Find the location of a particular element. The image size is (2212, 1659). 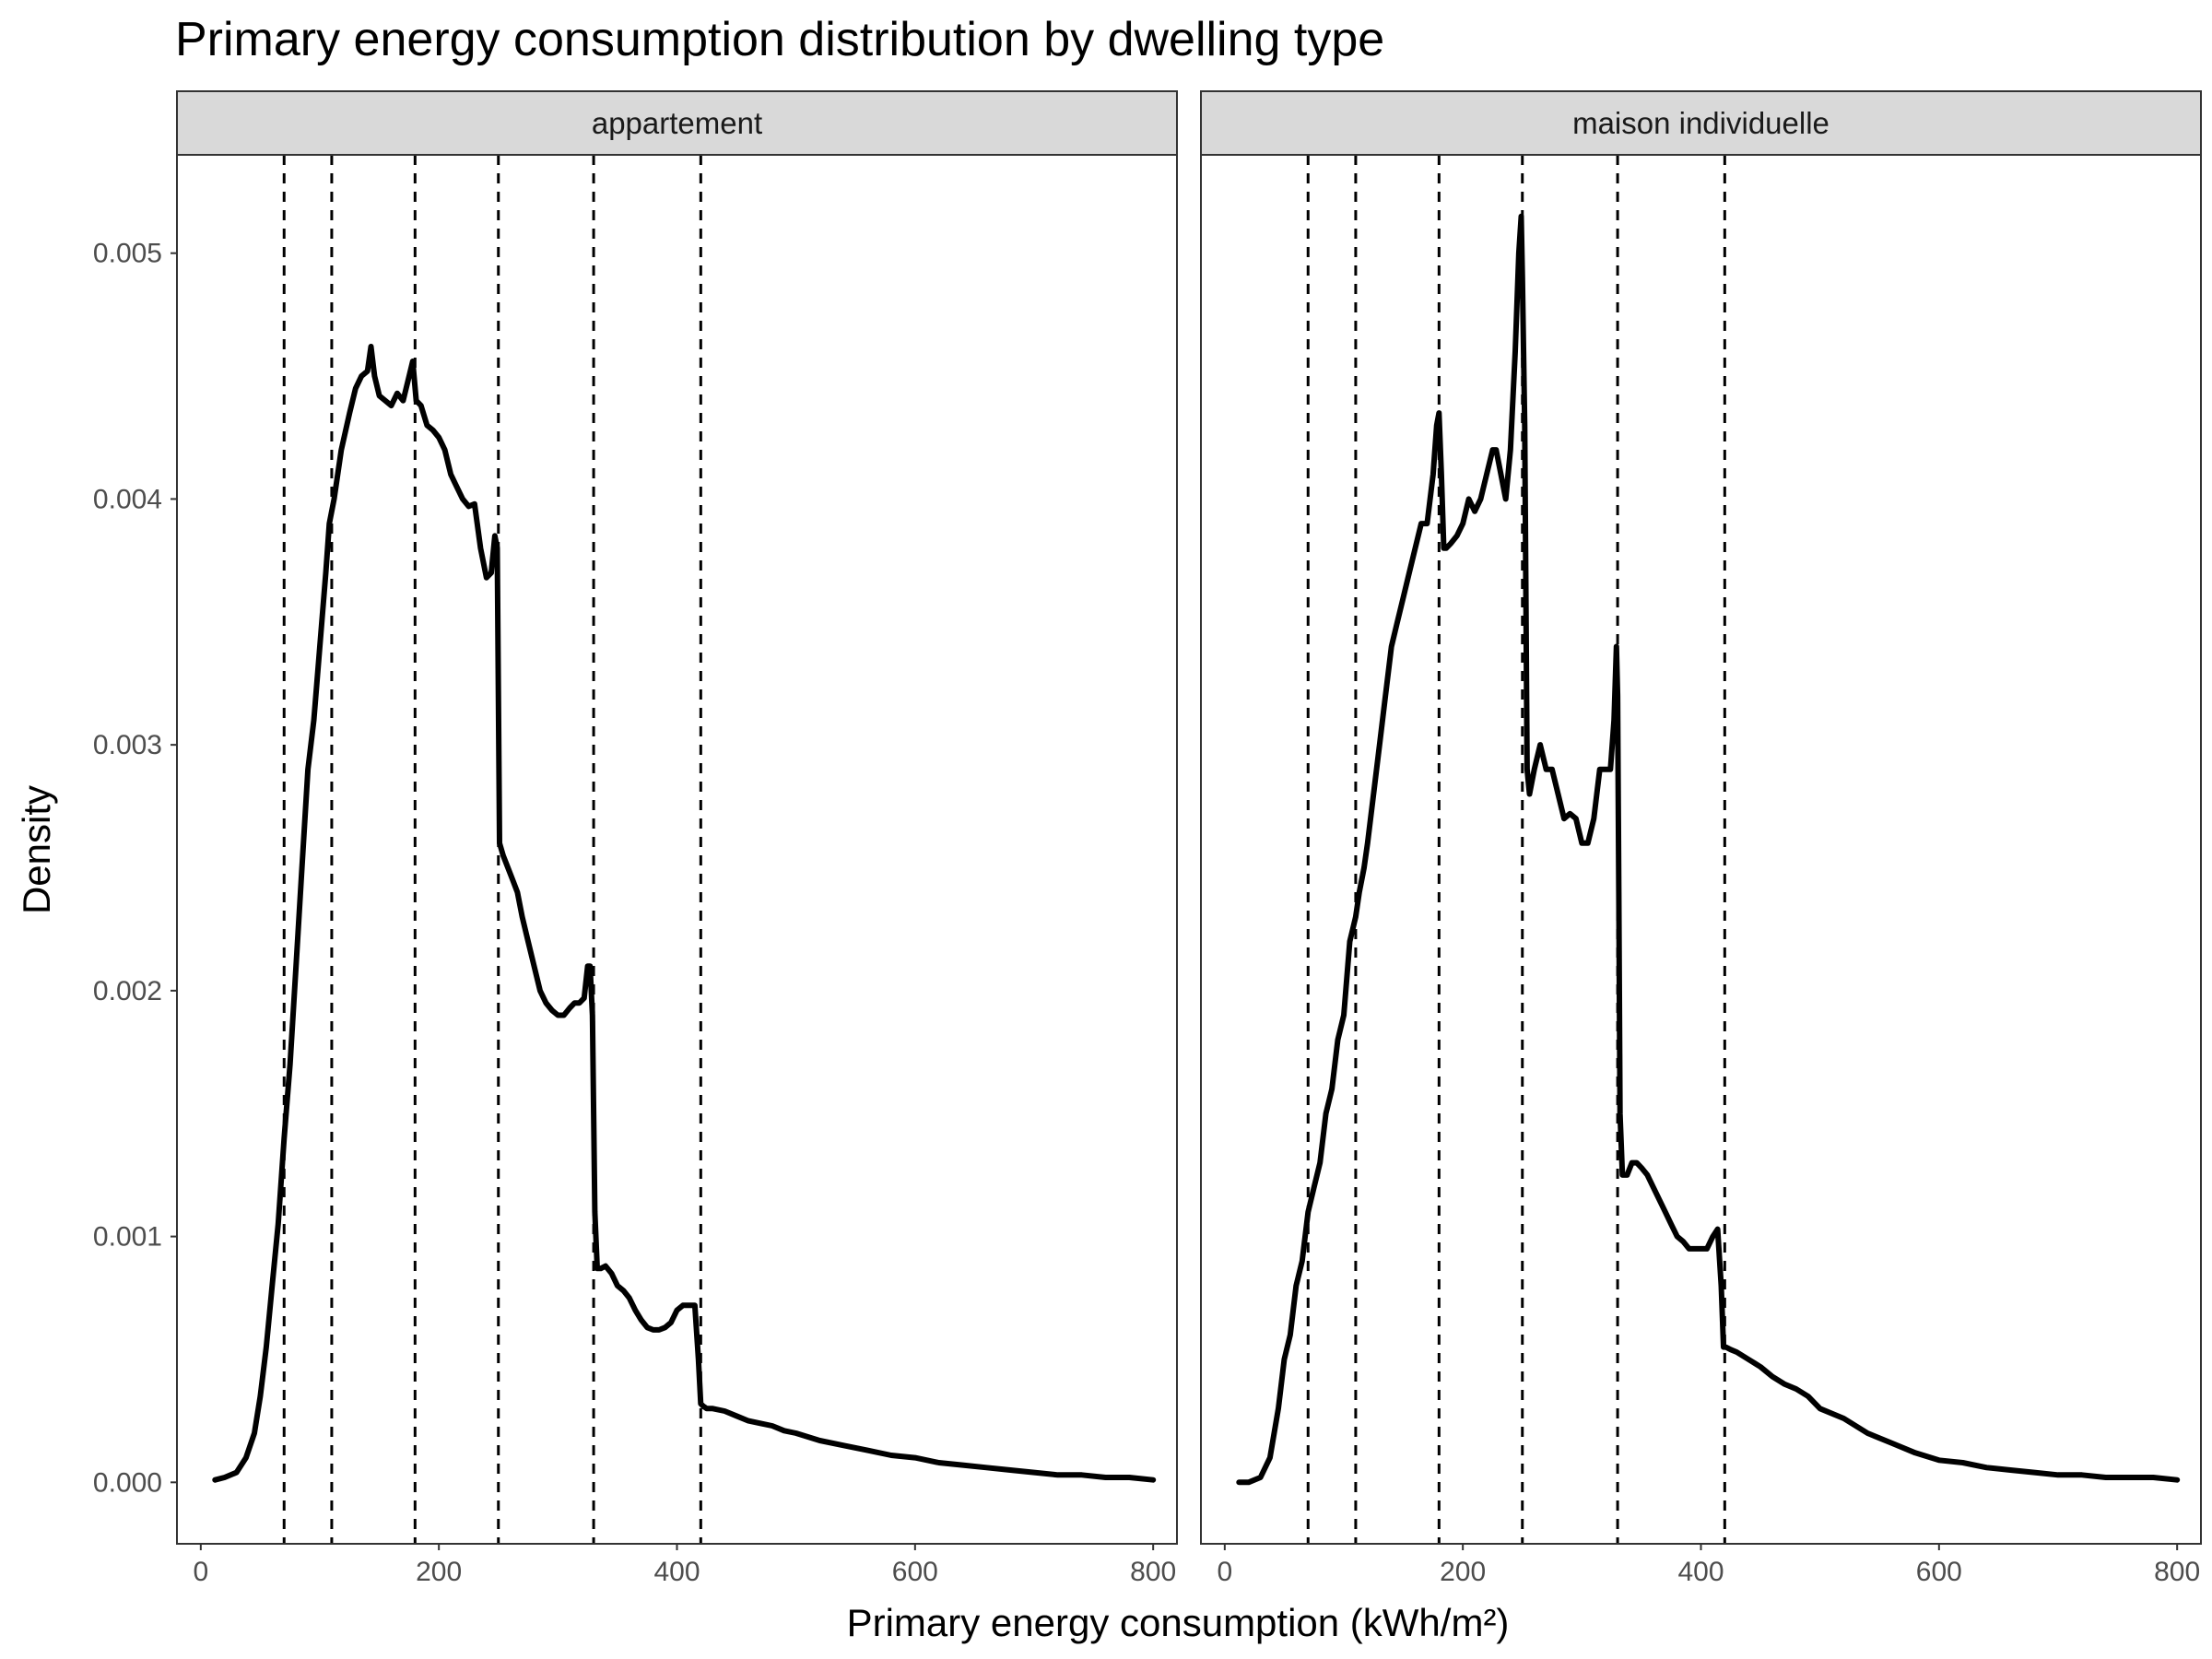

facet-strip-label: appartement is located at coordinates (677, 123).